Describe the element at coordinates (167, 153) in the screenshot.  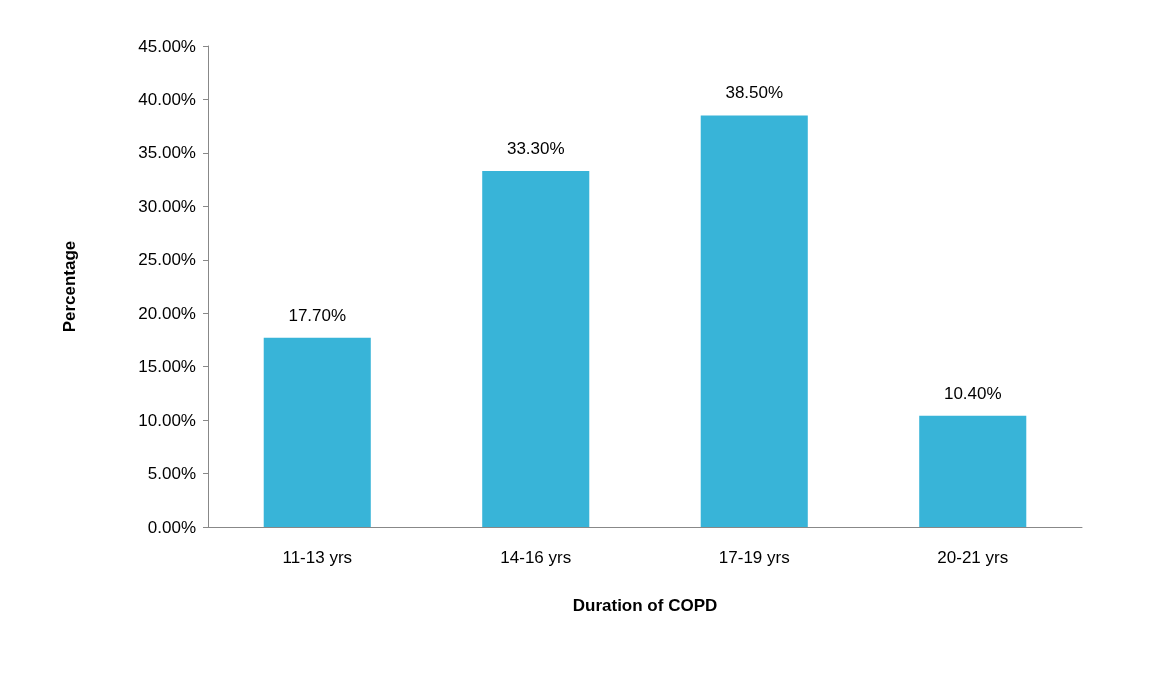
I see `y-tick-label: 35.00%` at that location.